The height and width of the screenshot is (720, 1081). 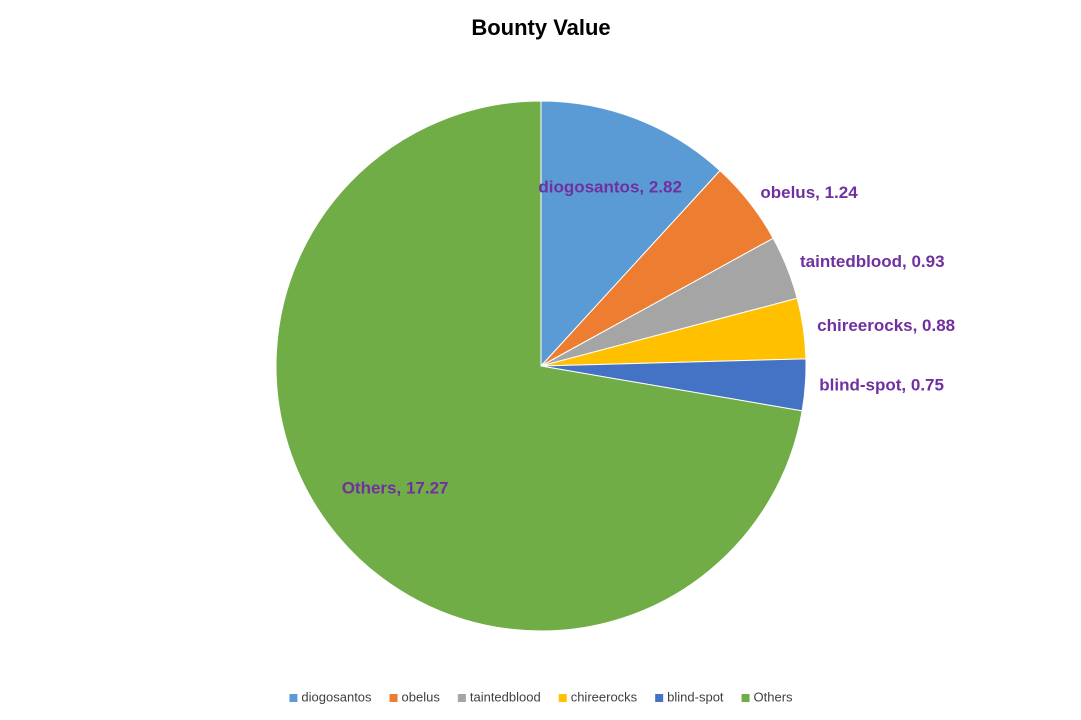 I want to click on data-label: chireerocks, 0.88, so click(x=886, y=325).